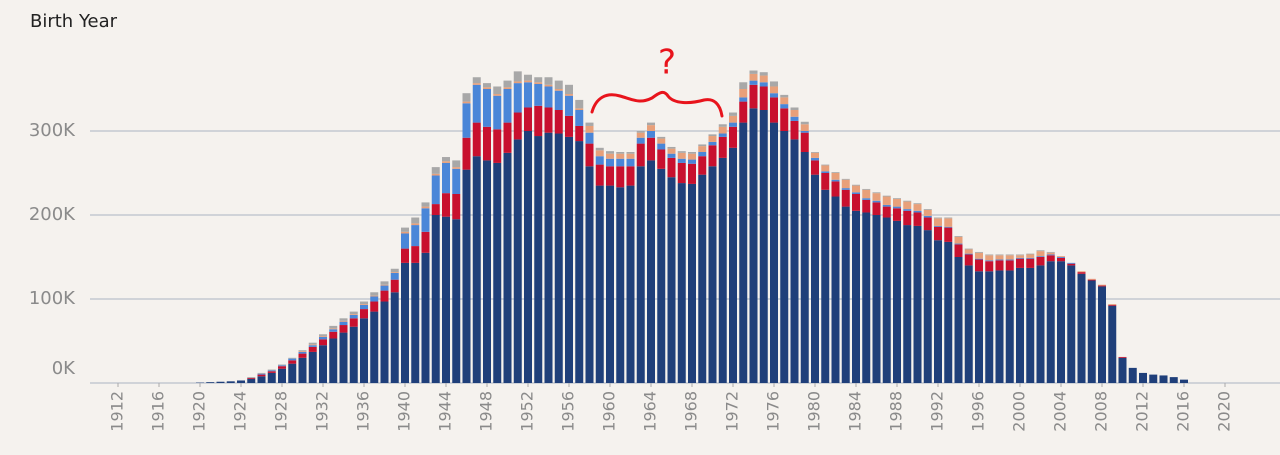  Describe the element at coordinates (1224, 411) in the screenshot. I see `x-tick-label: 2020` at that location.